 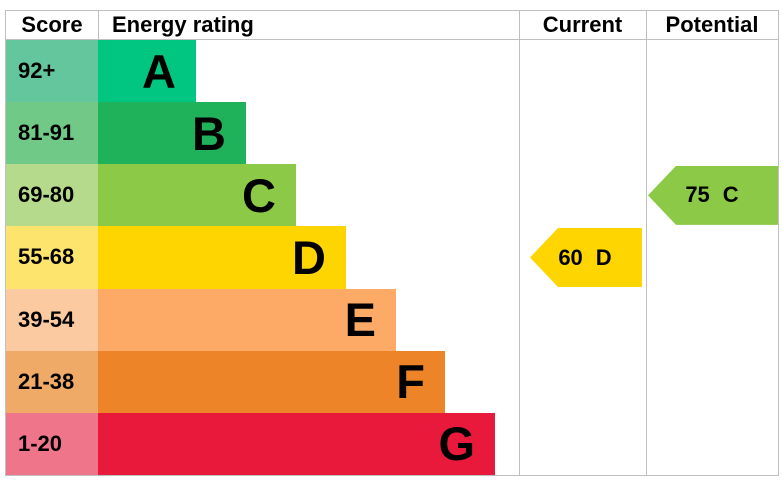 I want to click on grade-letter-c: C, so click(x=259, y=195).